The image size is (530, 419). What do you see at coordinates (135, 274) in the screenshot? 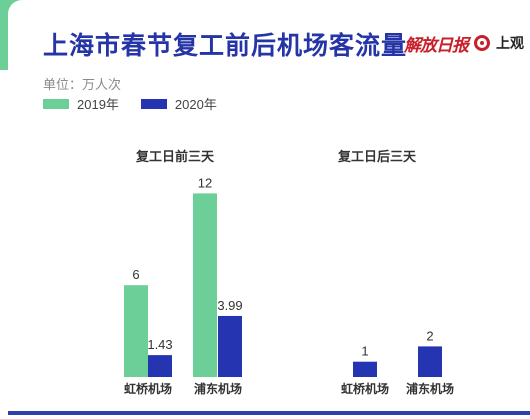
I see `bar-value-label: 6` at bounding box center [135, 274].